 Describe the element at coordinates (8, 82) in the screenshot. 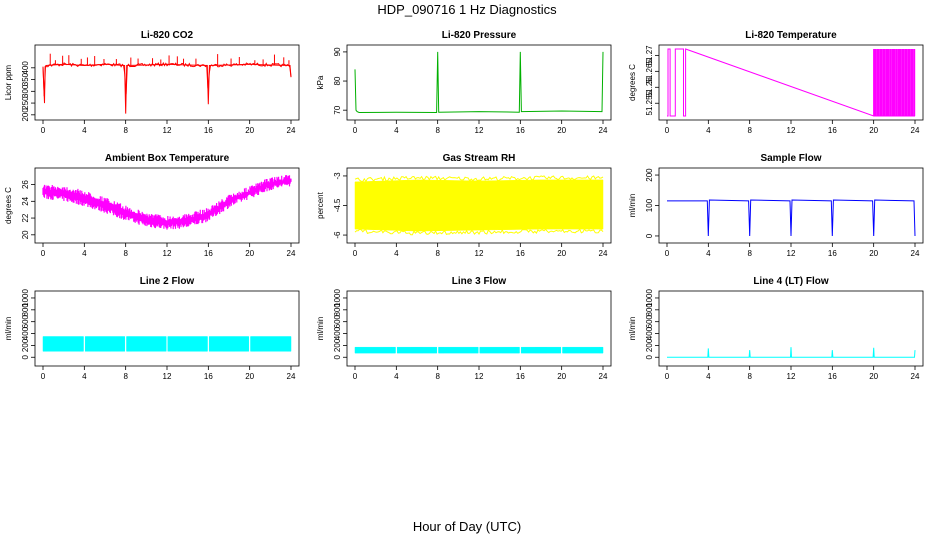

I see `y-axis-label: Licor ppm` at that location.